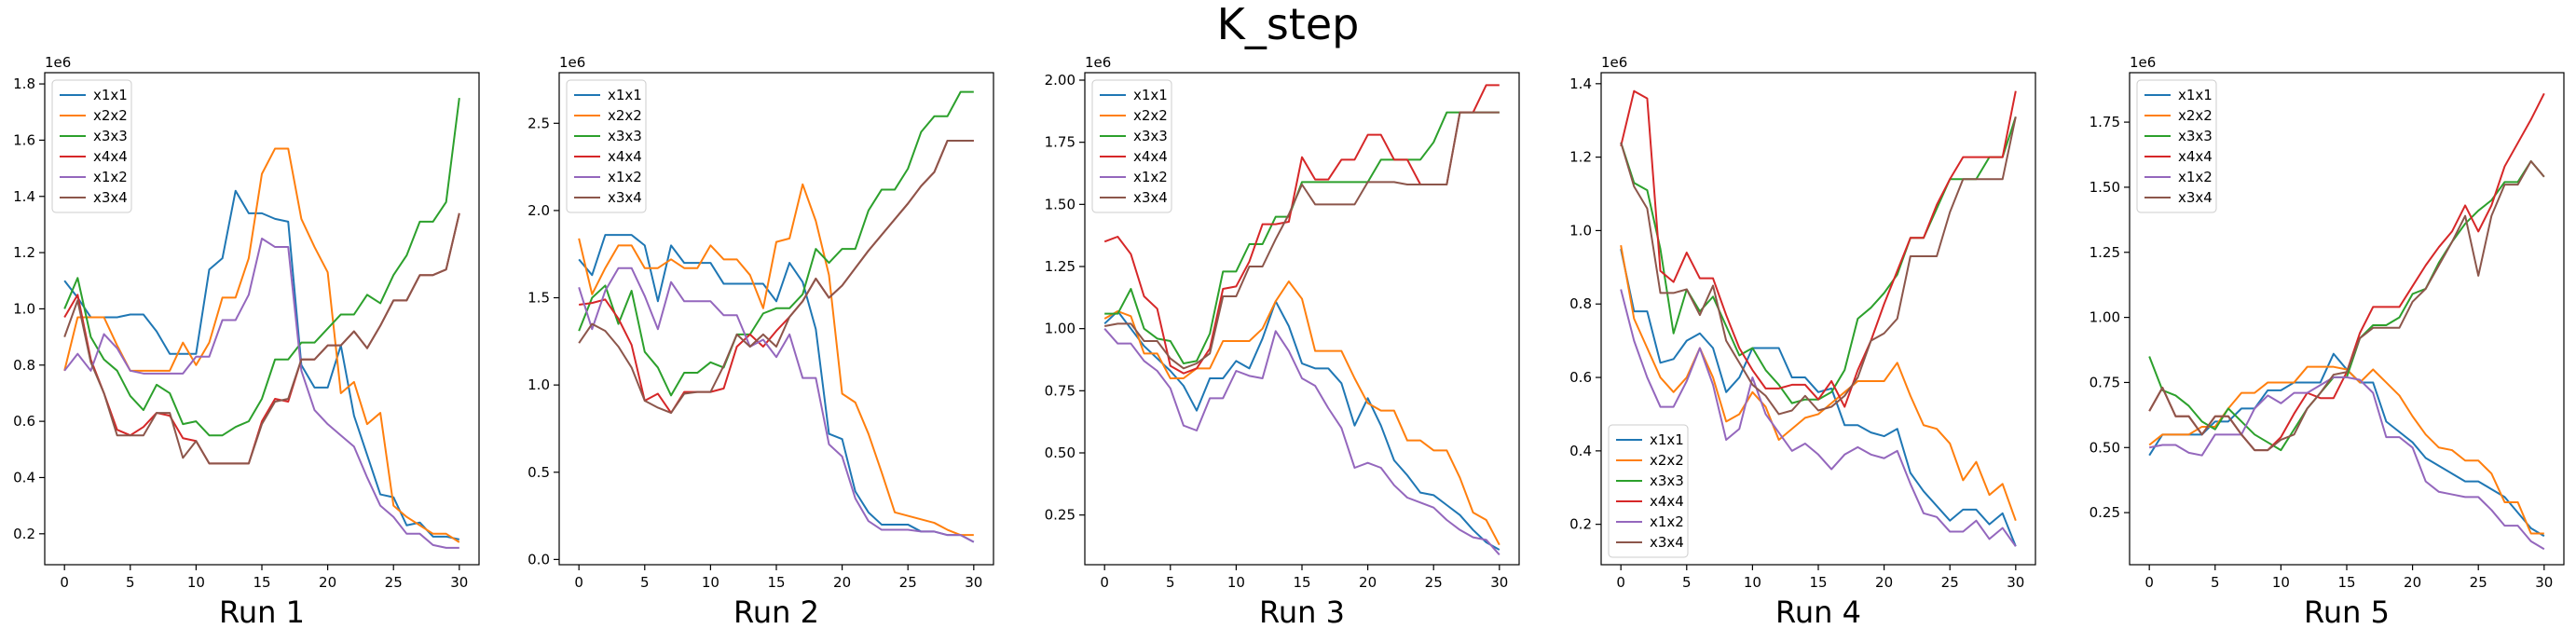 Image resolution: width=2576 pixels, height=629 pixels. I want to click on legend-label-x1x1: x1x1, so click(2195, 95).